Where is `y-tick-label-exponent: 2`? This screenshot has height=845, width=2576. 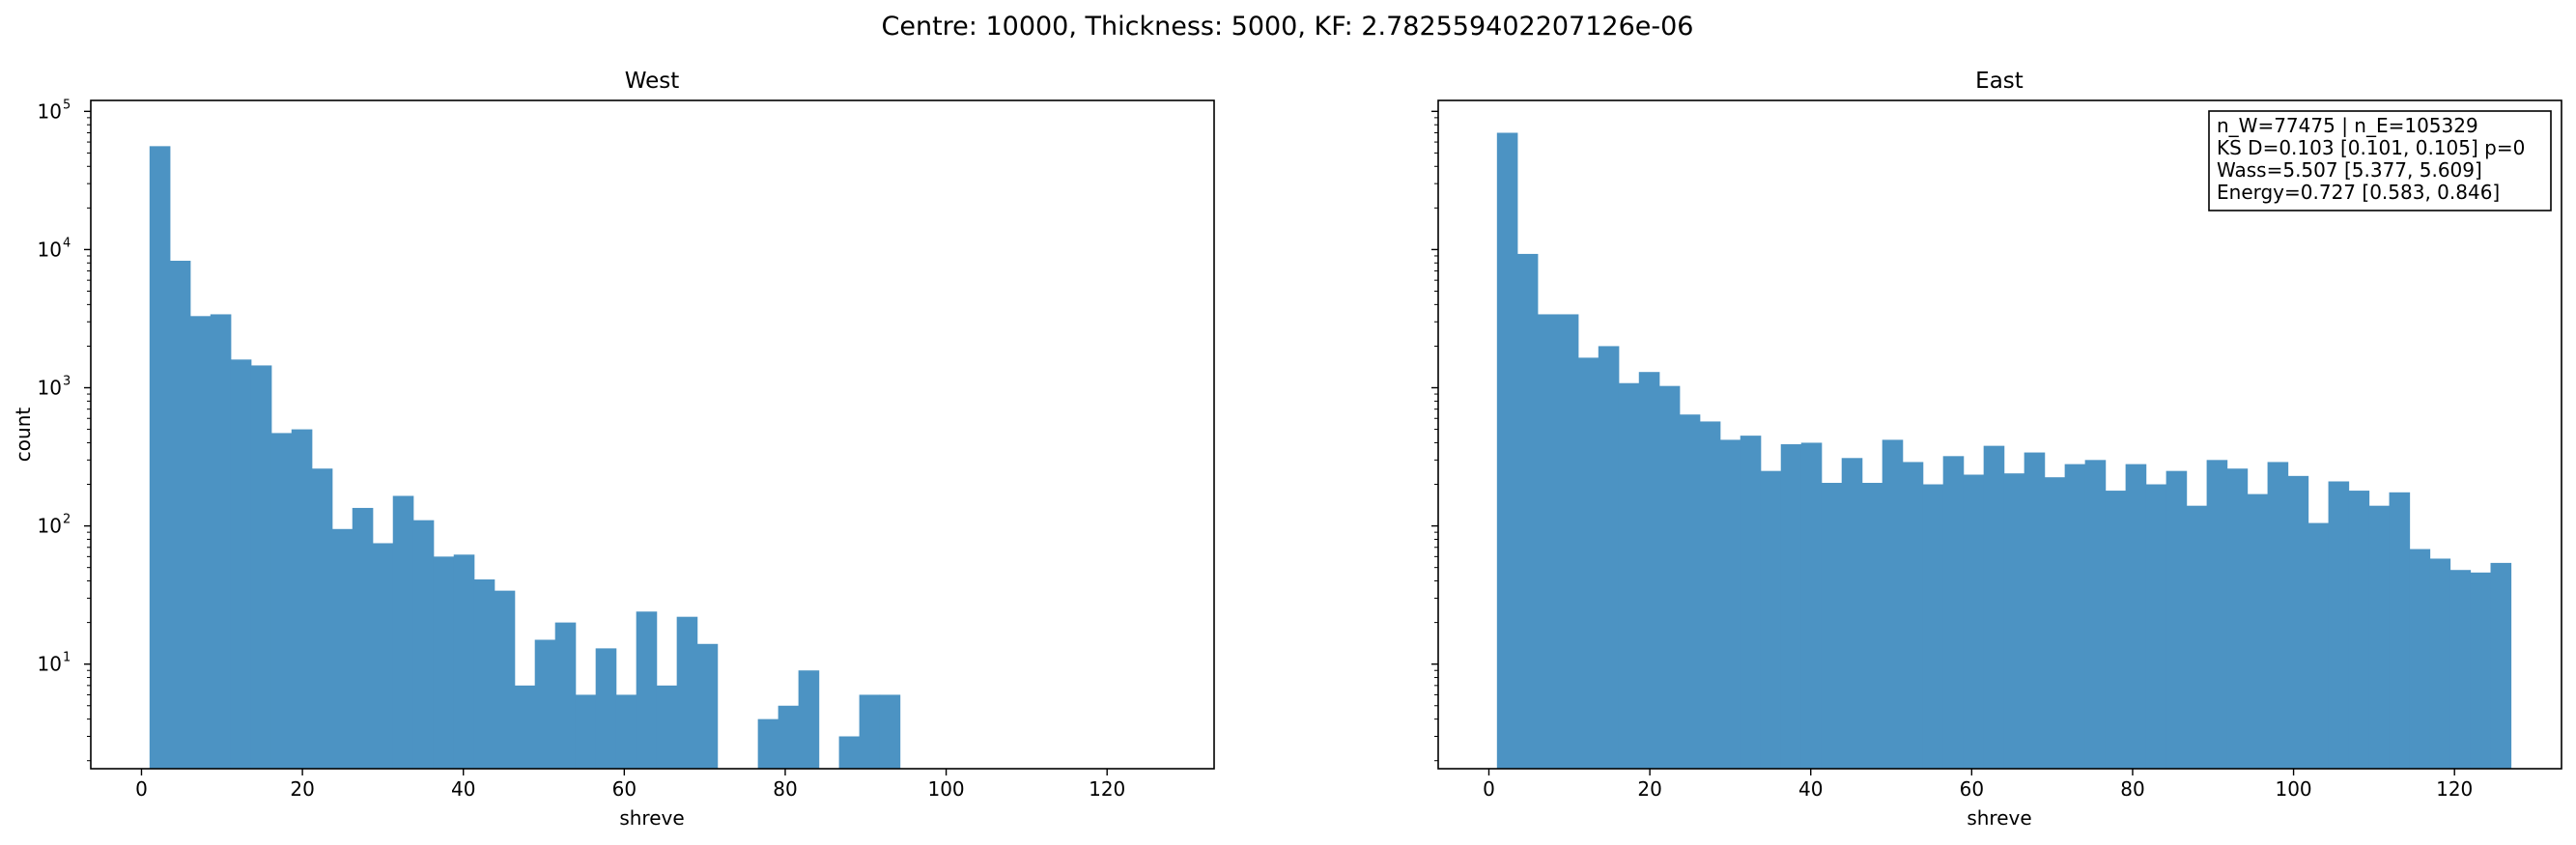
y-tick-label-exponent: 2 is located at coordinates (67, 520).